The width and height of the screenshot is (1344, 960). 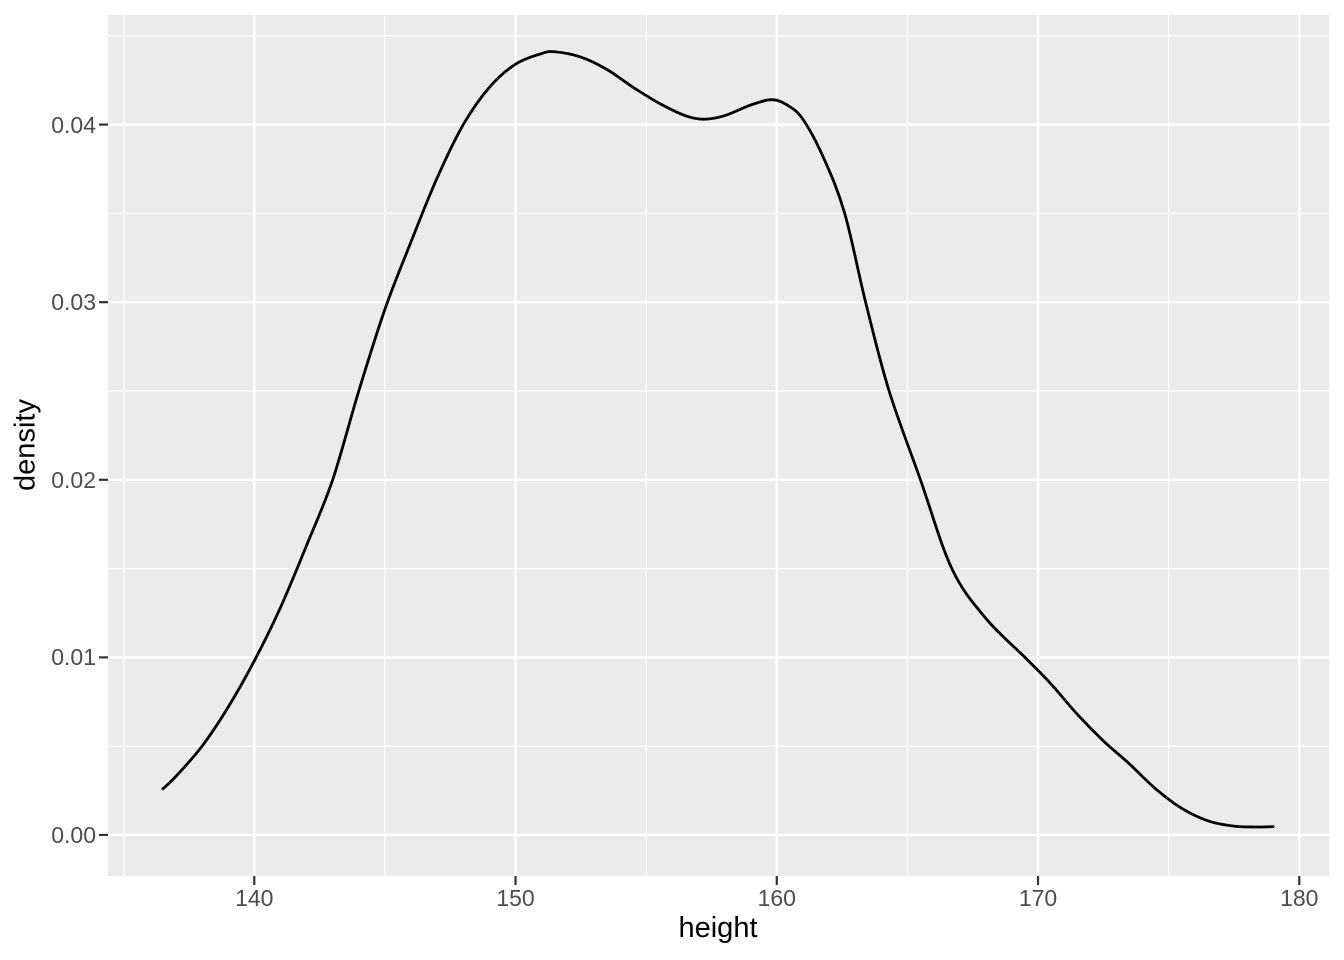 What do you see at coordinates (515, 898) in the screenshot?
I see `x-tick-label: 150` at bounding box center [515, 898].